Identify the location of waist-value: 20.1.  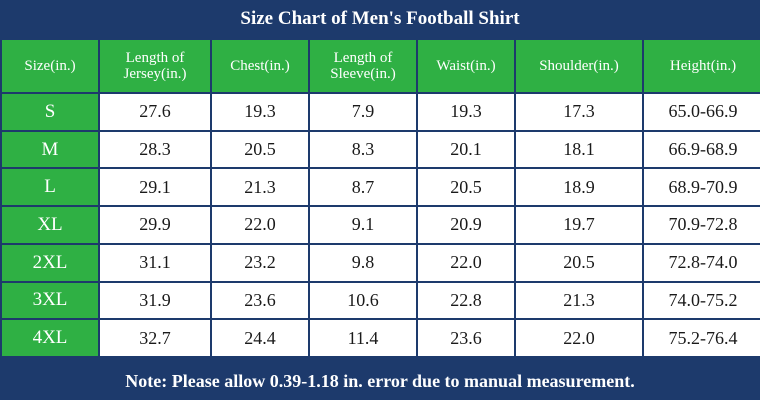
(466, 149).